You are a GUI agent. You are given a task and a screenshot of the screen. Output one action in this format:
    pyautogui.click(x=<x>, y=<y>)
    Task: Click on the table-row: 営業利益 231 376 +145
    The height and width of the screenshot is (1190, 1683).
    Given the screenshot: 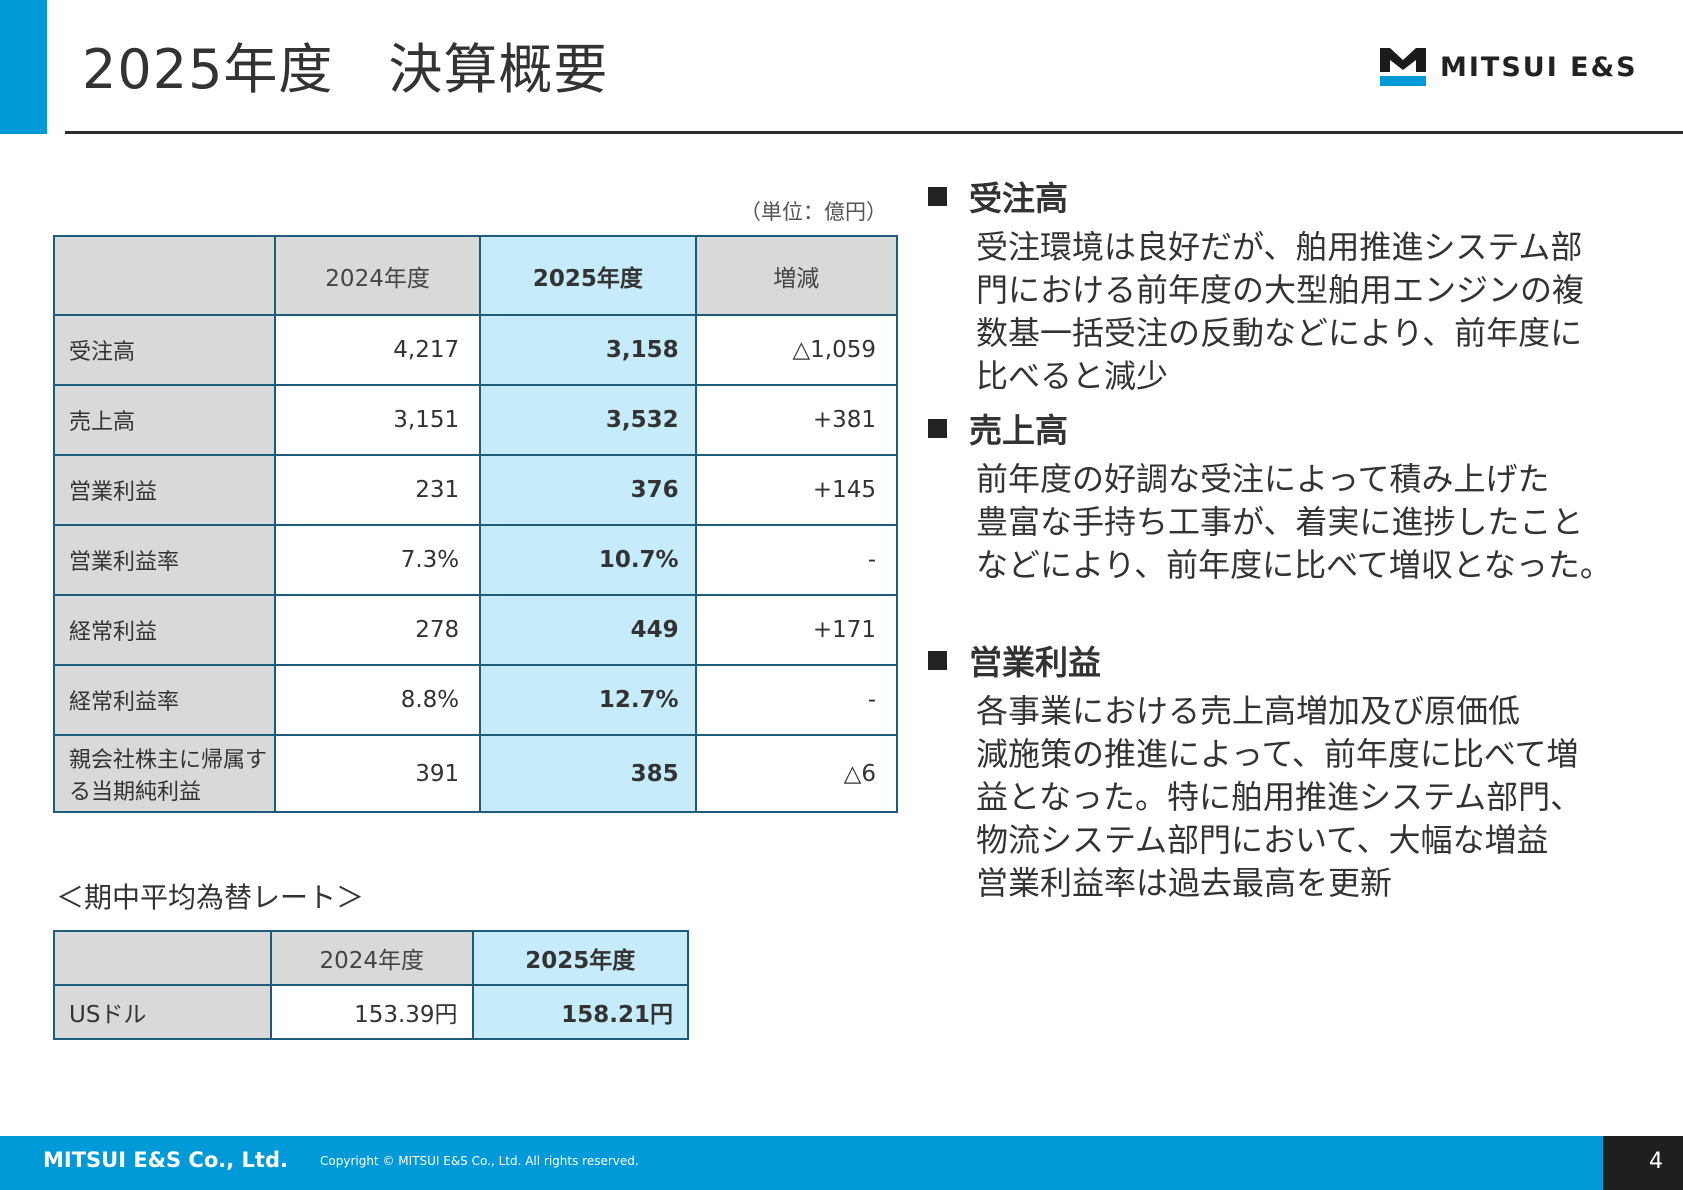 What is the action you would take?
    pyautogui.click(x=476, y=490)
    